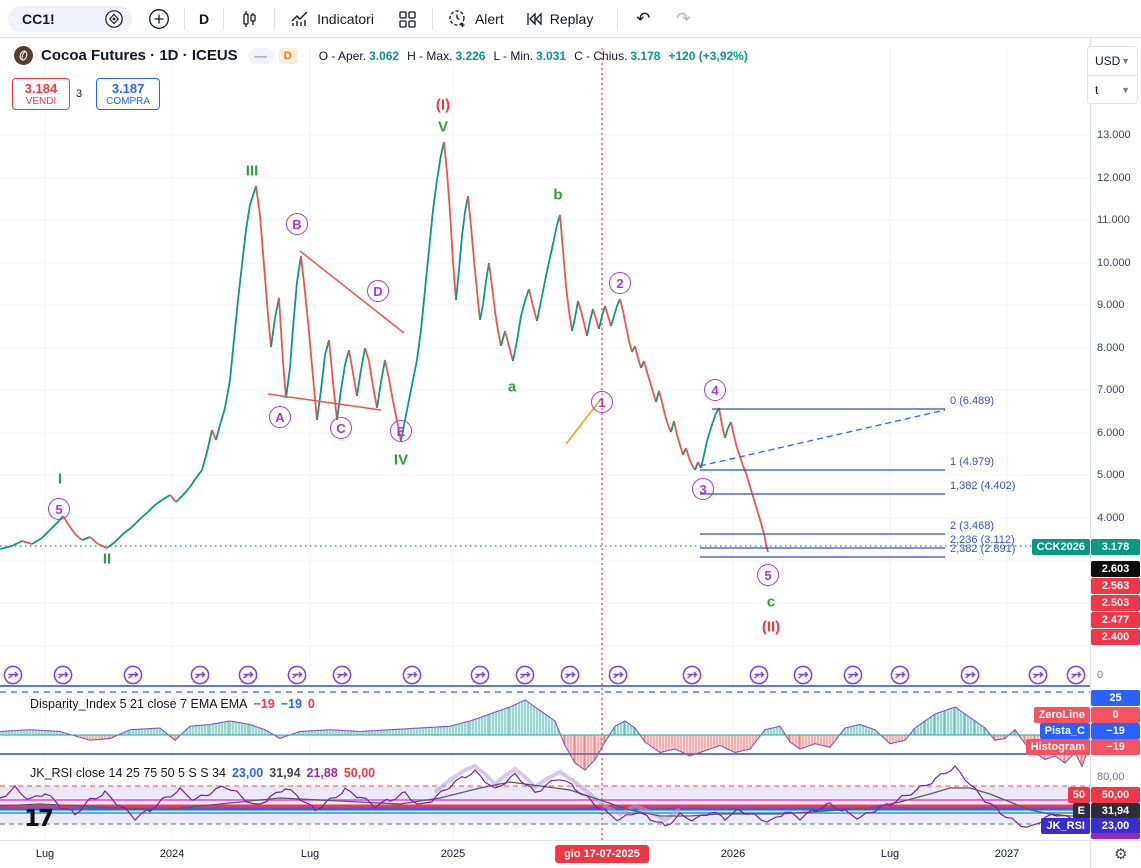 This screenshot has height=868, width=1141. I want to click on sell-button: 3.184 VENDI, so click(41, 94).